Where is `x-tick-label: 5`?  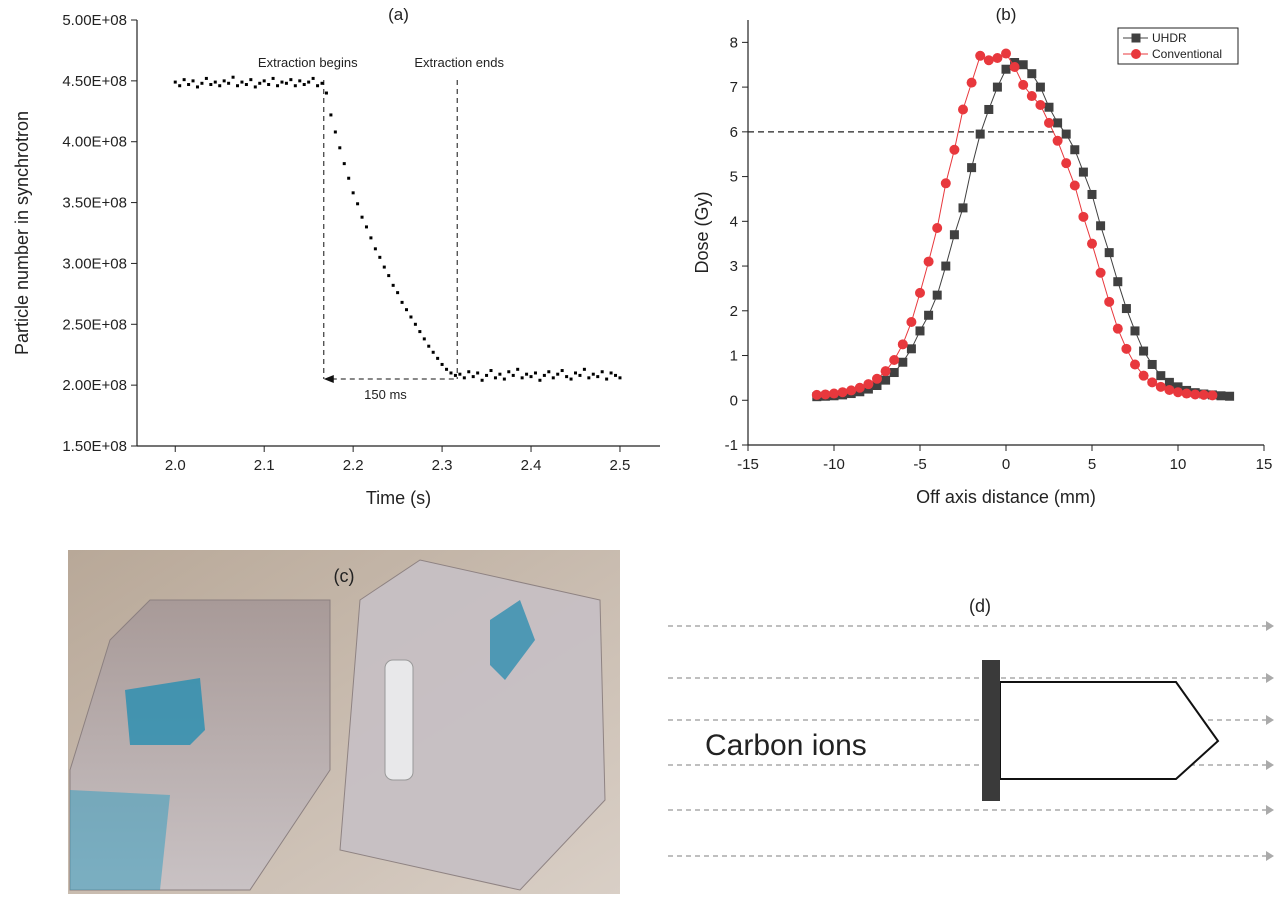
x-tick-label: 5 is located at coordinates (1092, 464).